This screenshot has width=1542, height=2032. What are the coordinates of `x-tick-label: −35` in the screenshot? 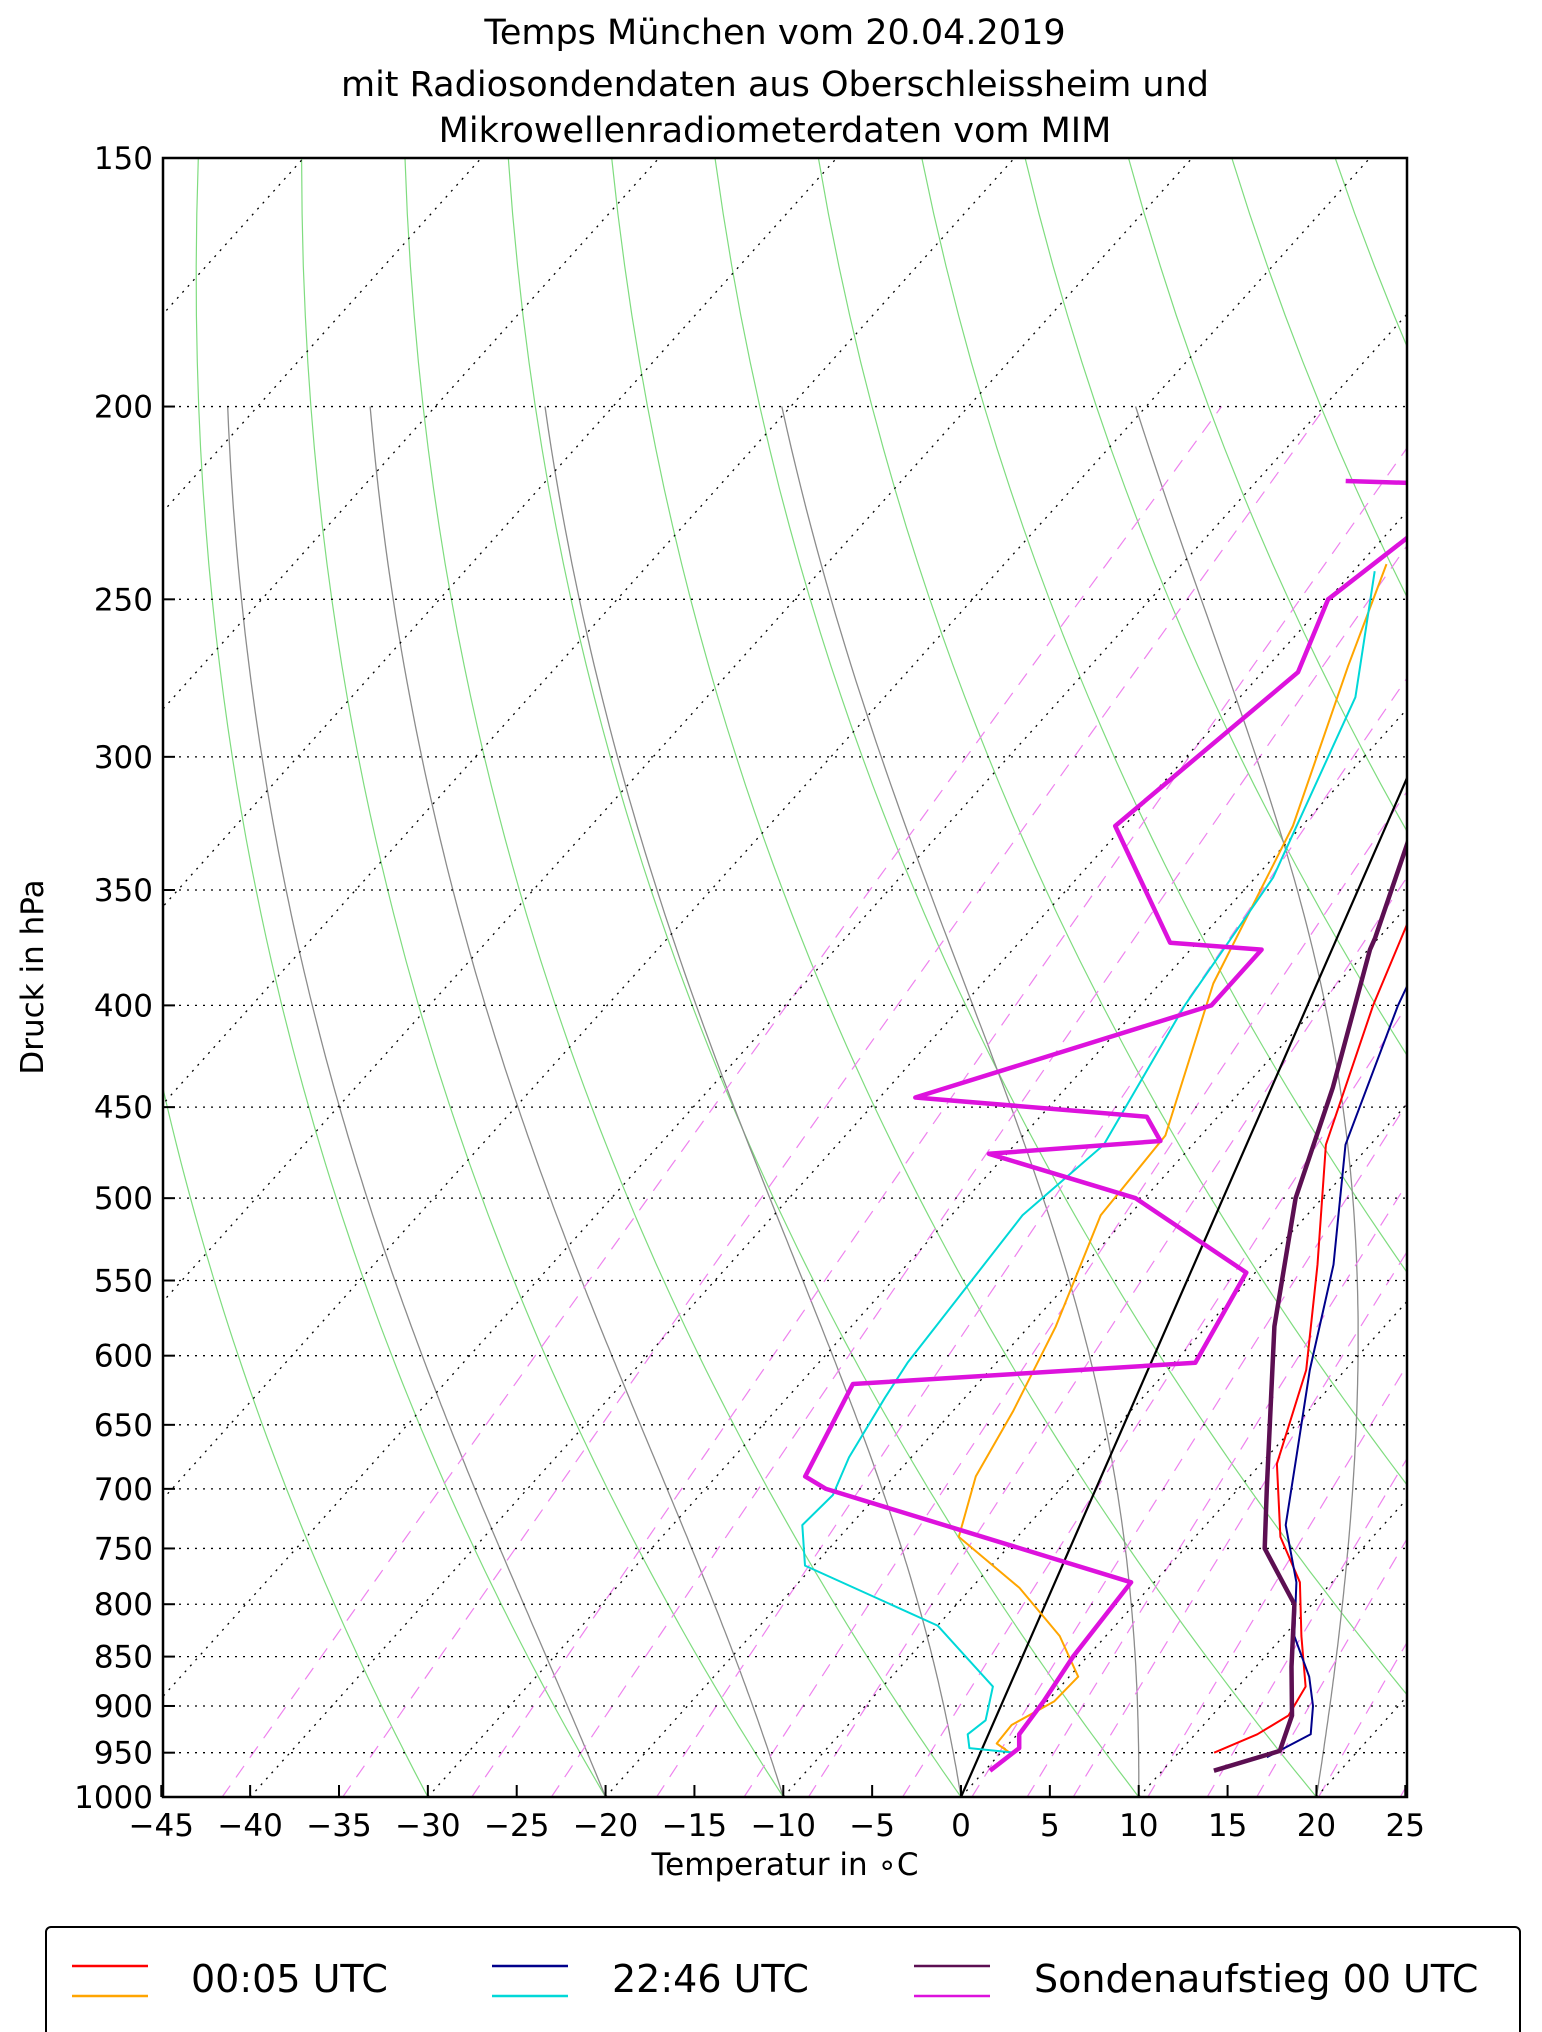 It's located at (338, 1826).